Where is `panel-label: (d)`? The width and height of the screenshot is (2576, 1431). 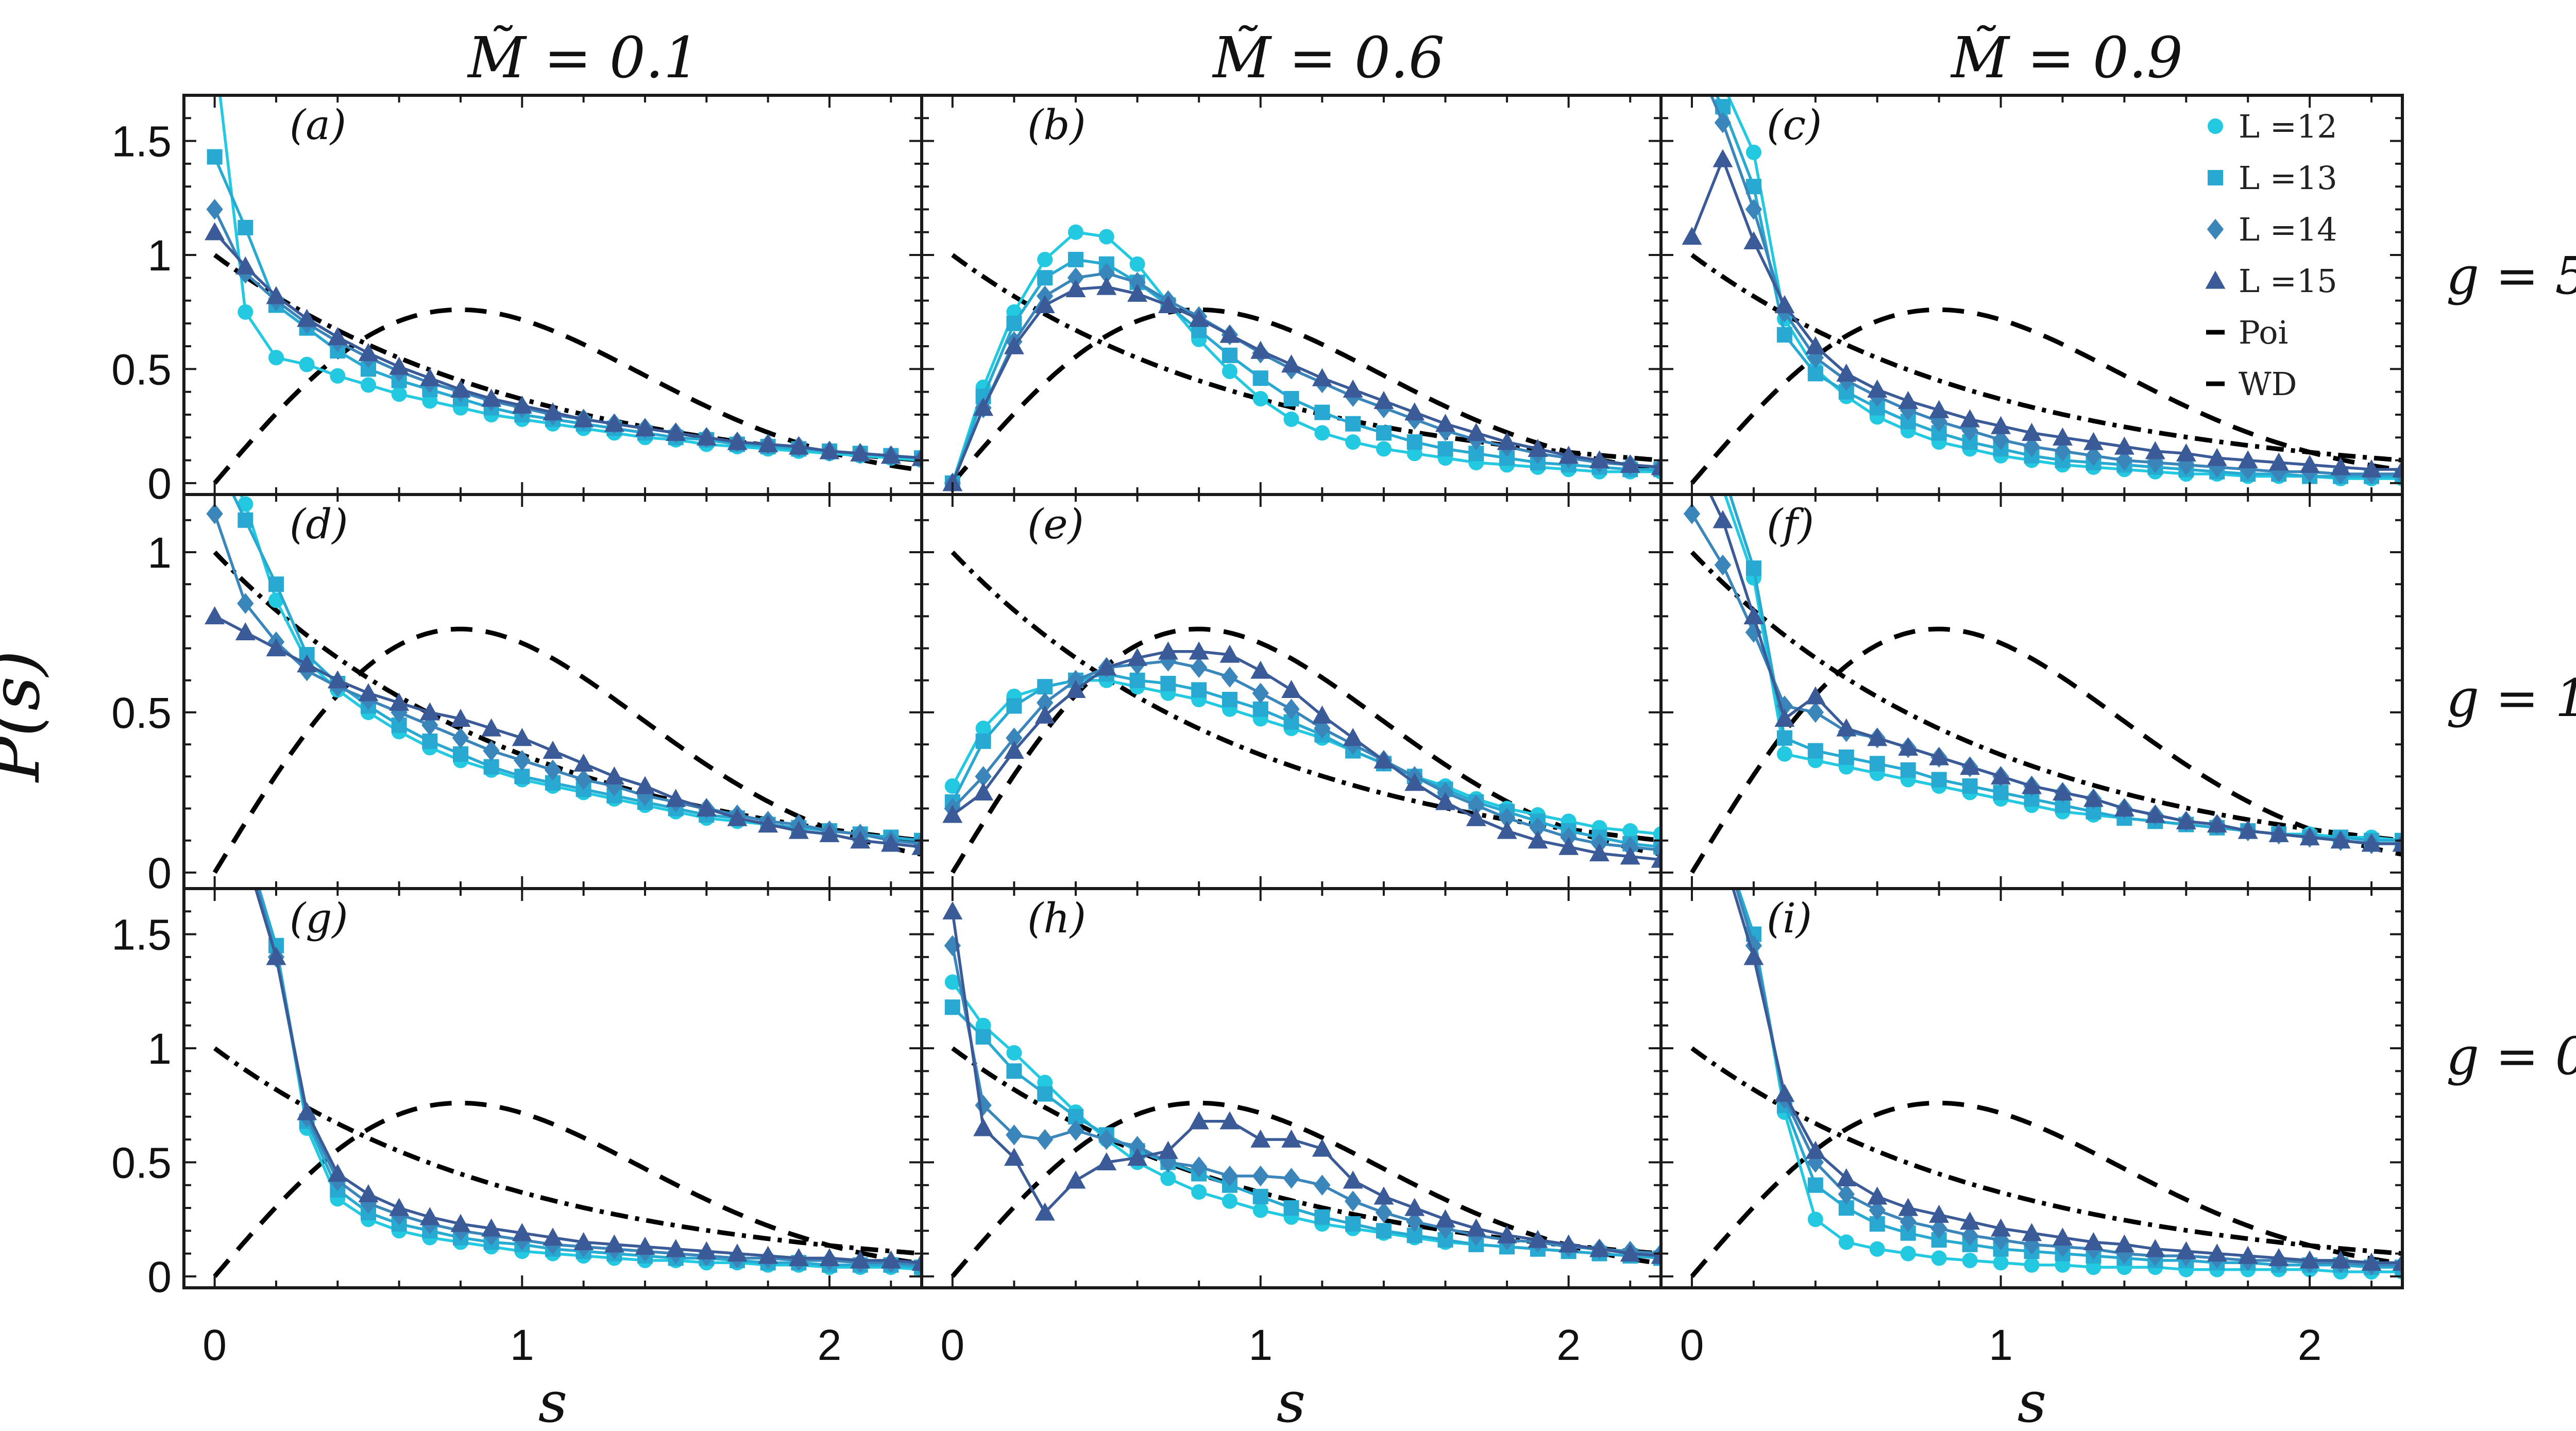
panel-label: (d) is located at coordinates (319, 524).